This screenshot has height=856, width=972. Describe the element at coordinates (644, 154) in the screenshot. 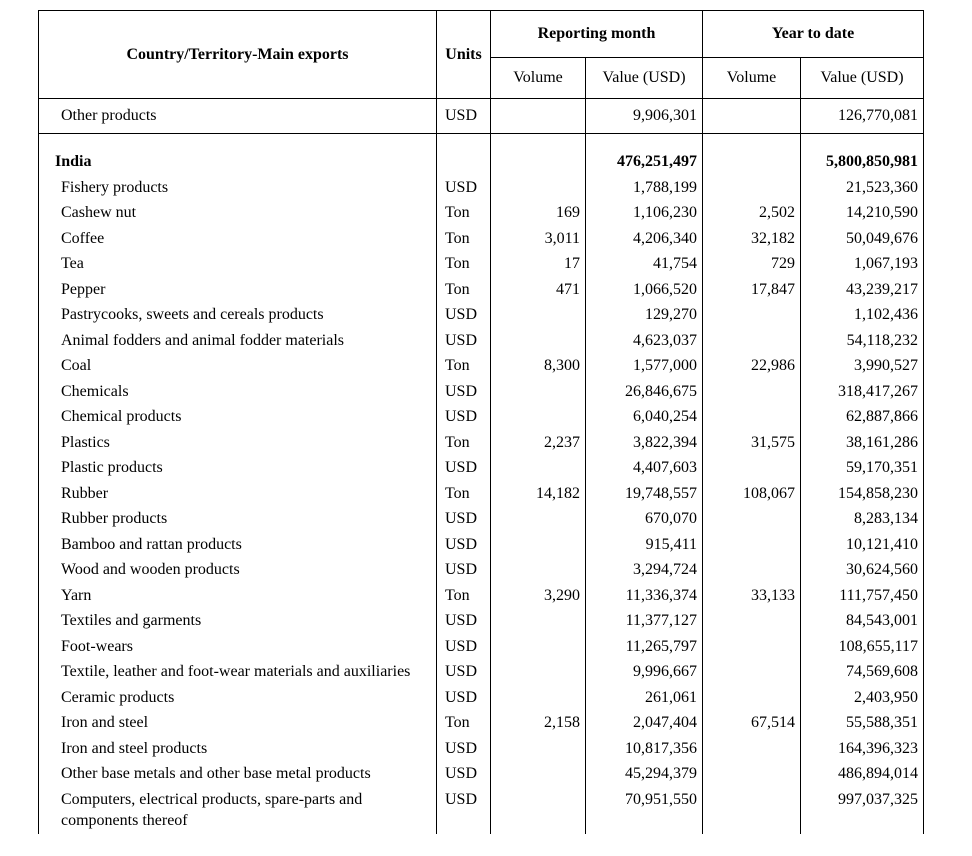

I see `table-cell: 476,251,497` at that location.